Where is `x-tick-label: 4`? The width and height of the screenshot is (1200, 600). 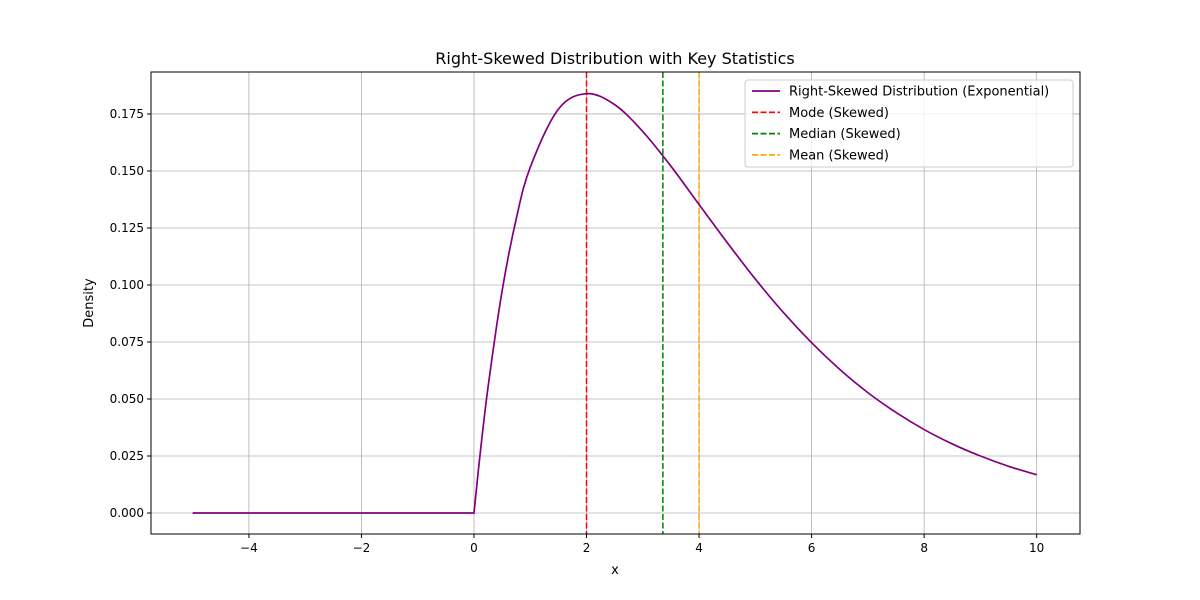 x-tick-label: 4 is located at coordinates (699, 548).